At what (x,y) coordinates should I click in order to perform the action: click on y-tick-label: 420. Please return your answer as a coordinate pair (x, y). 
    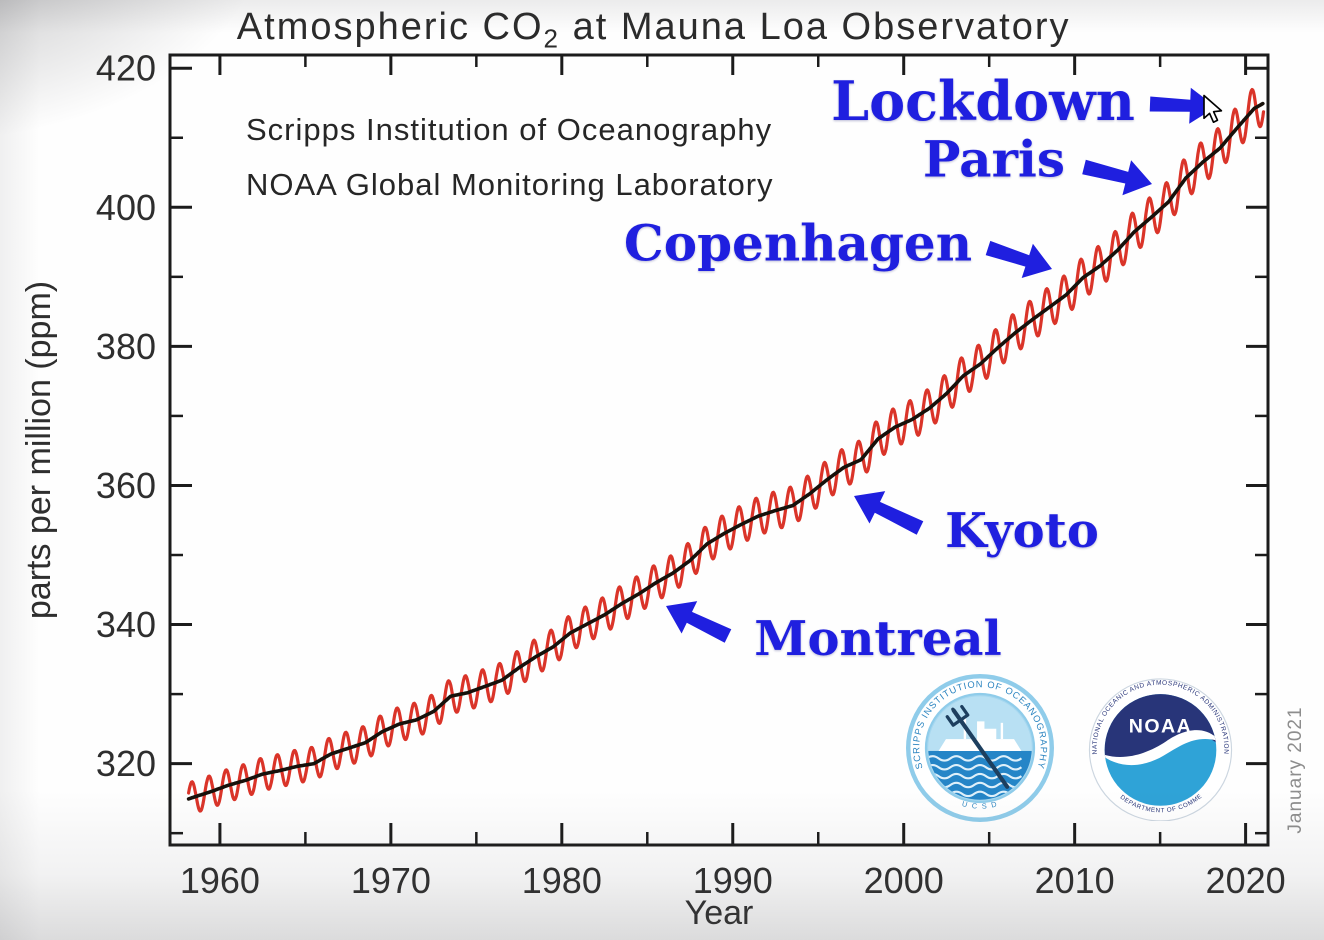
    Looking at the image, I should click on (126, 68).